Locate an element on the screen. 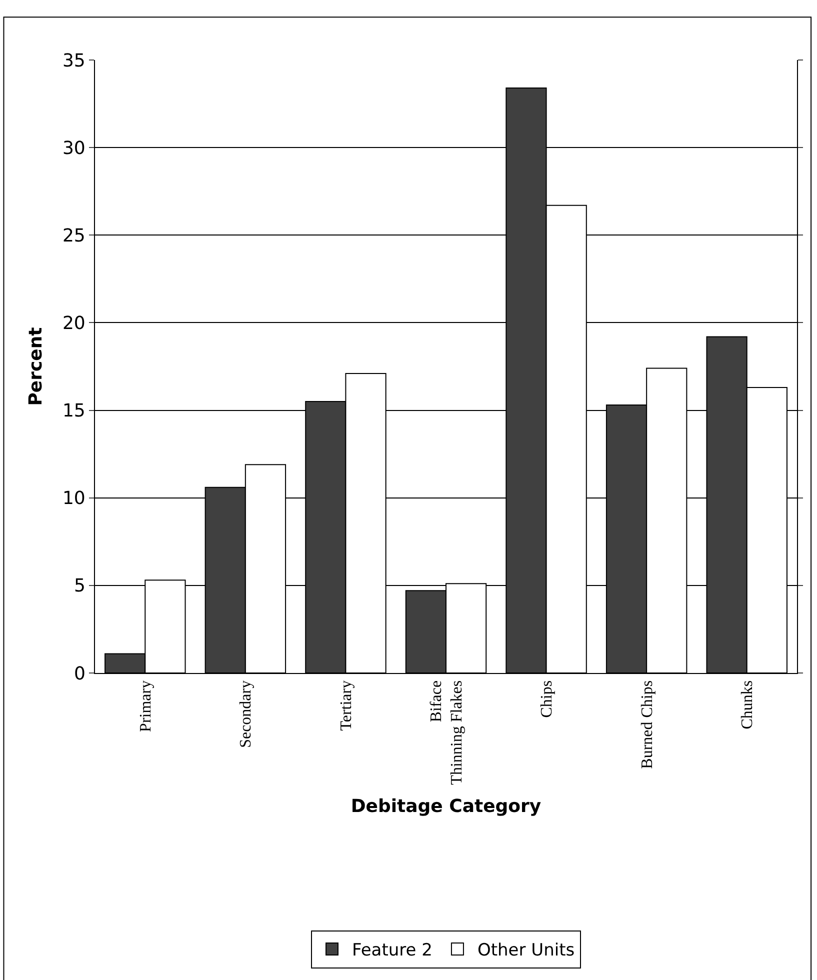 This screenshot has height=980, width=817. y-tick-label: 30 is located at coordinates (74, 148).